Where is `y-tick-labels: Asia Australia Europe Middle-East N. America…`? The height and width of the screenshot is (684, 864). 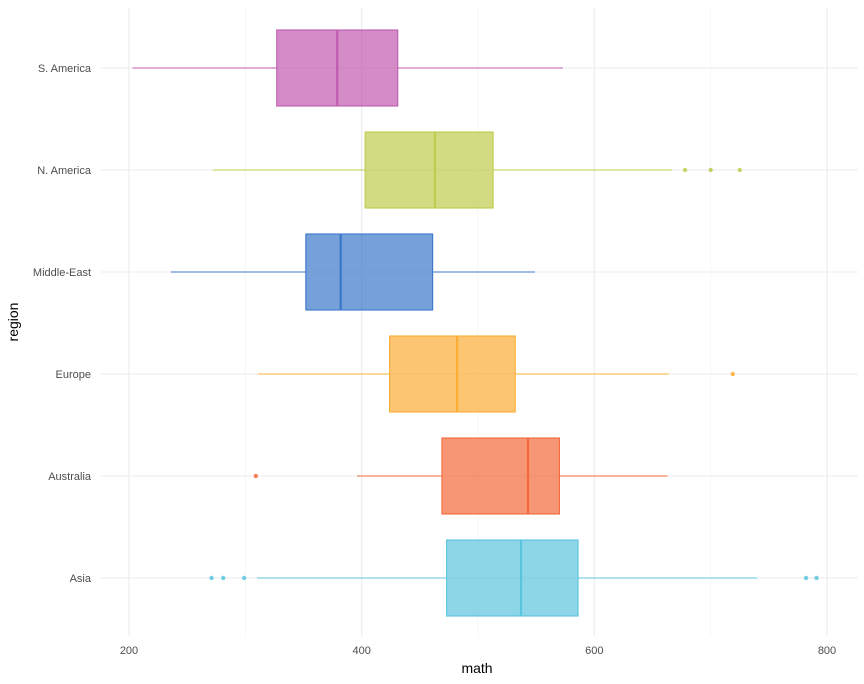
y-tick-labels: Asia Australia Europe Middle-East N. America… is located at coordinates (62, 324).